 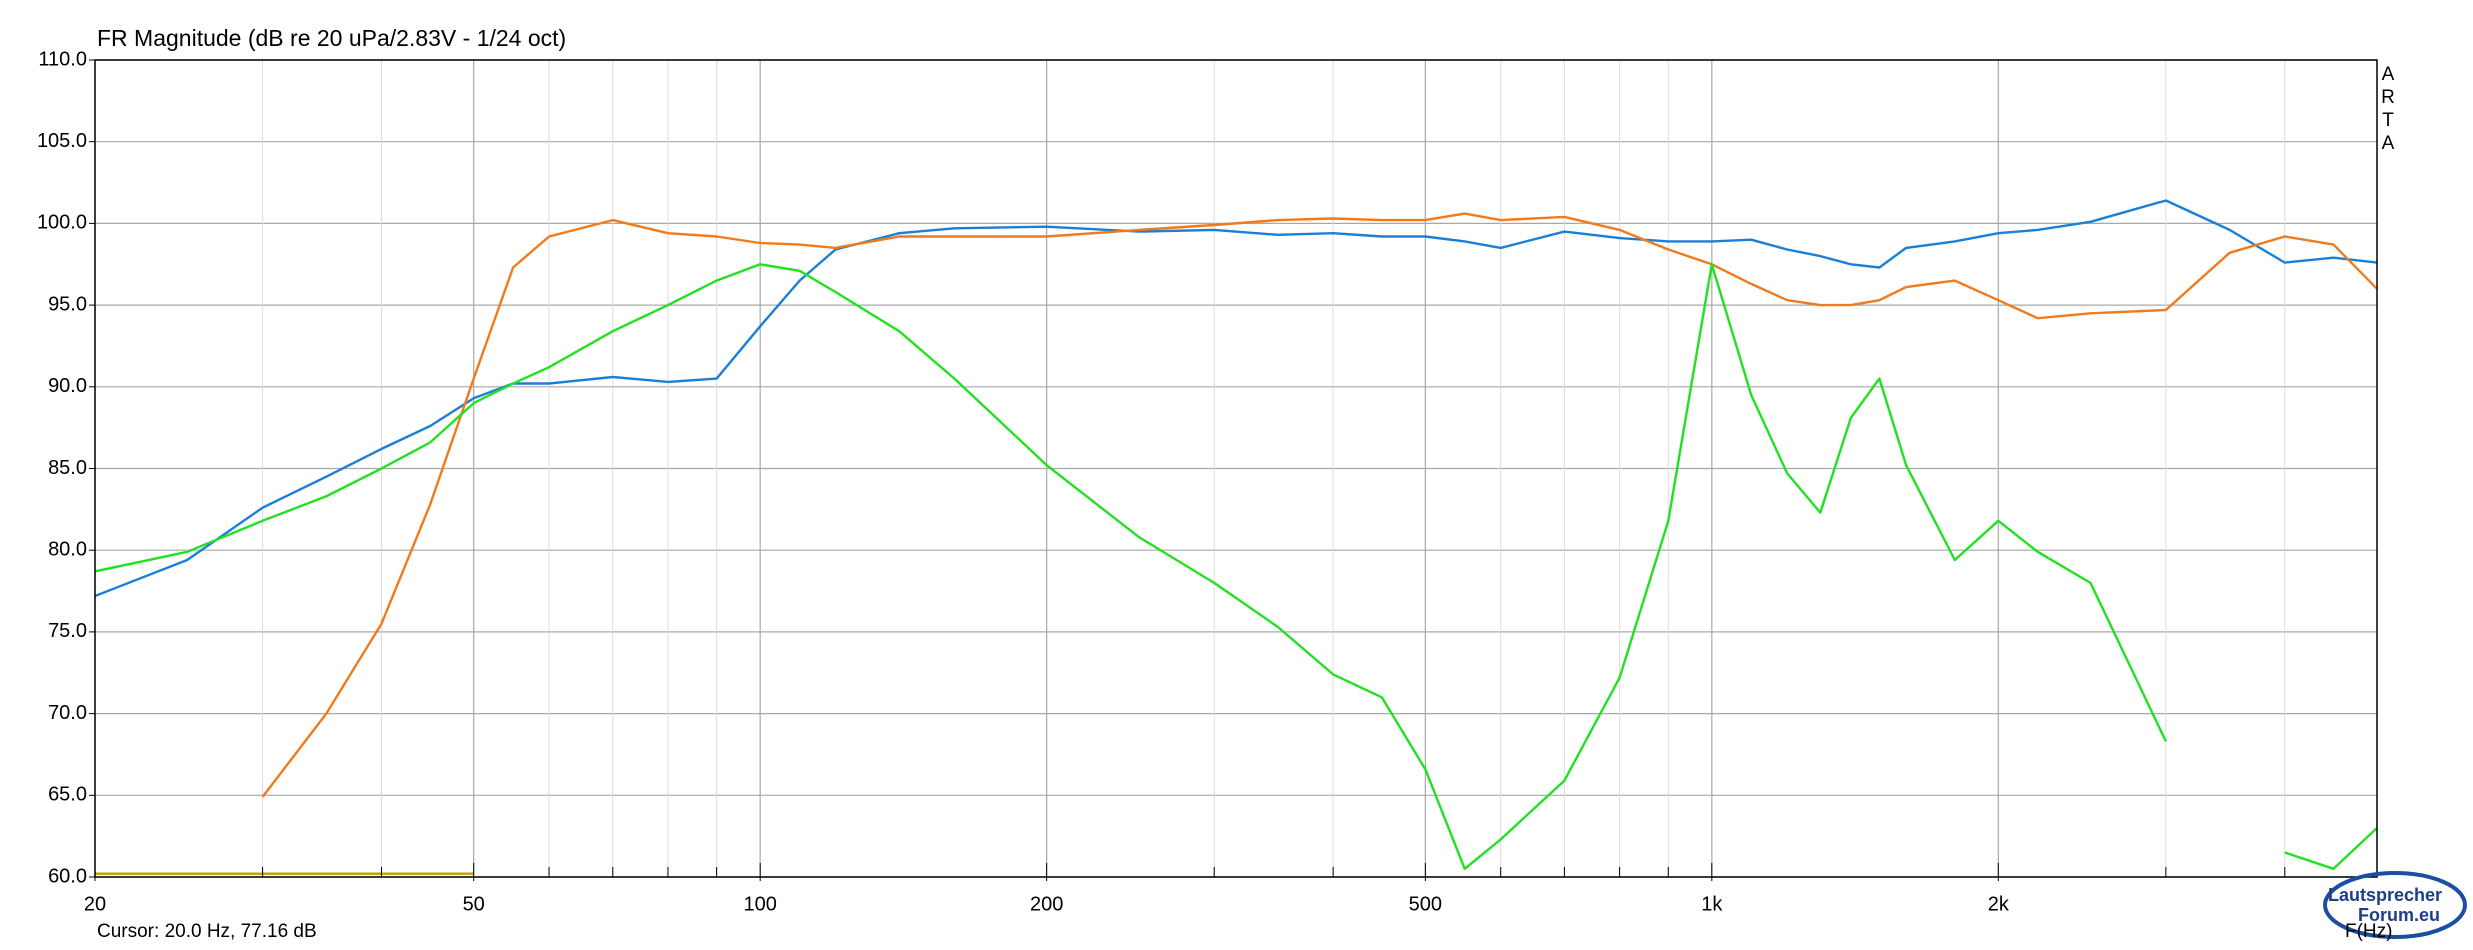 I want to click on y-tick-label: 80.0, so click(x=67, y=549).